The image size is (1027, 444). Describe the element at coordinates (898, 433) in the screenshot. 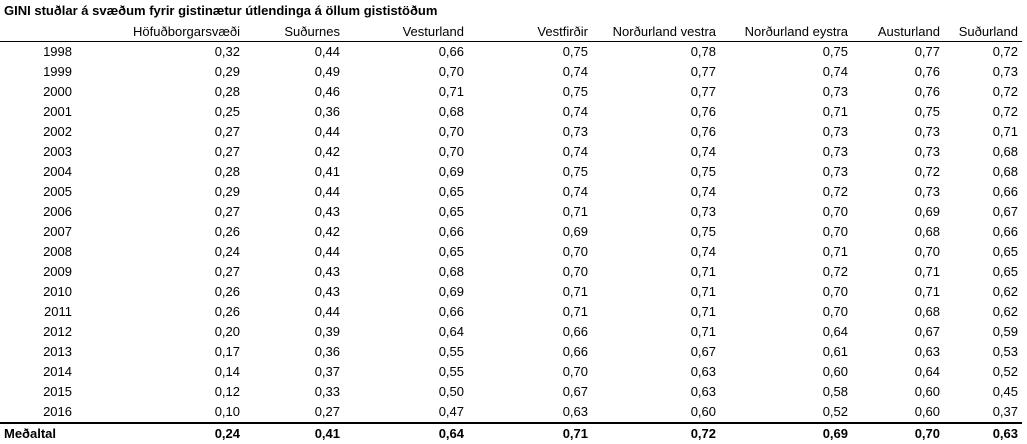

I see `summary-cell: 0,70` at that location.